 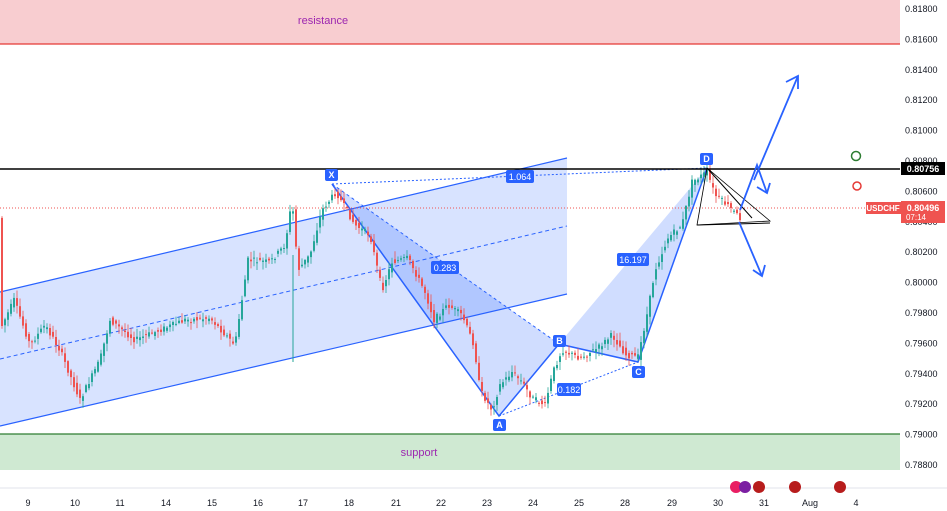 I want to click on y-tick-label: 0.79000, so click(x=921, y=435).